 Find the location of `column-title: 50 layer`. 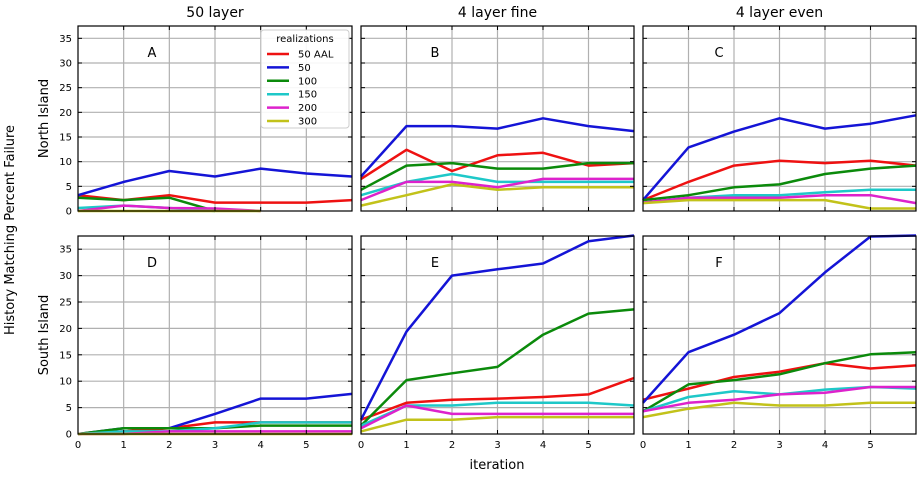

column-title: 50 layer is located at coordinates (215, 13).